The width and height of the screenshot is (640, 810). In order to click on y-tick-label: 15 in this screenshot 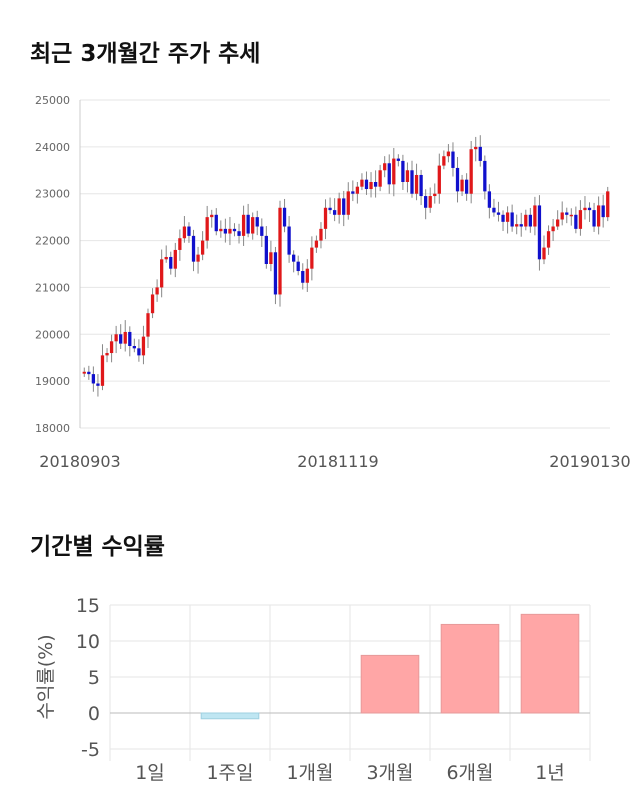, I will do `click(88, 606)`.